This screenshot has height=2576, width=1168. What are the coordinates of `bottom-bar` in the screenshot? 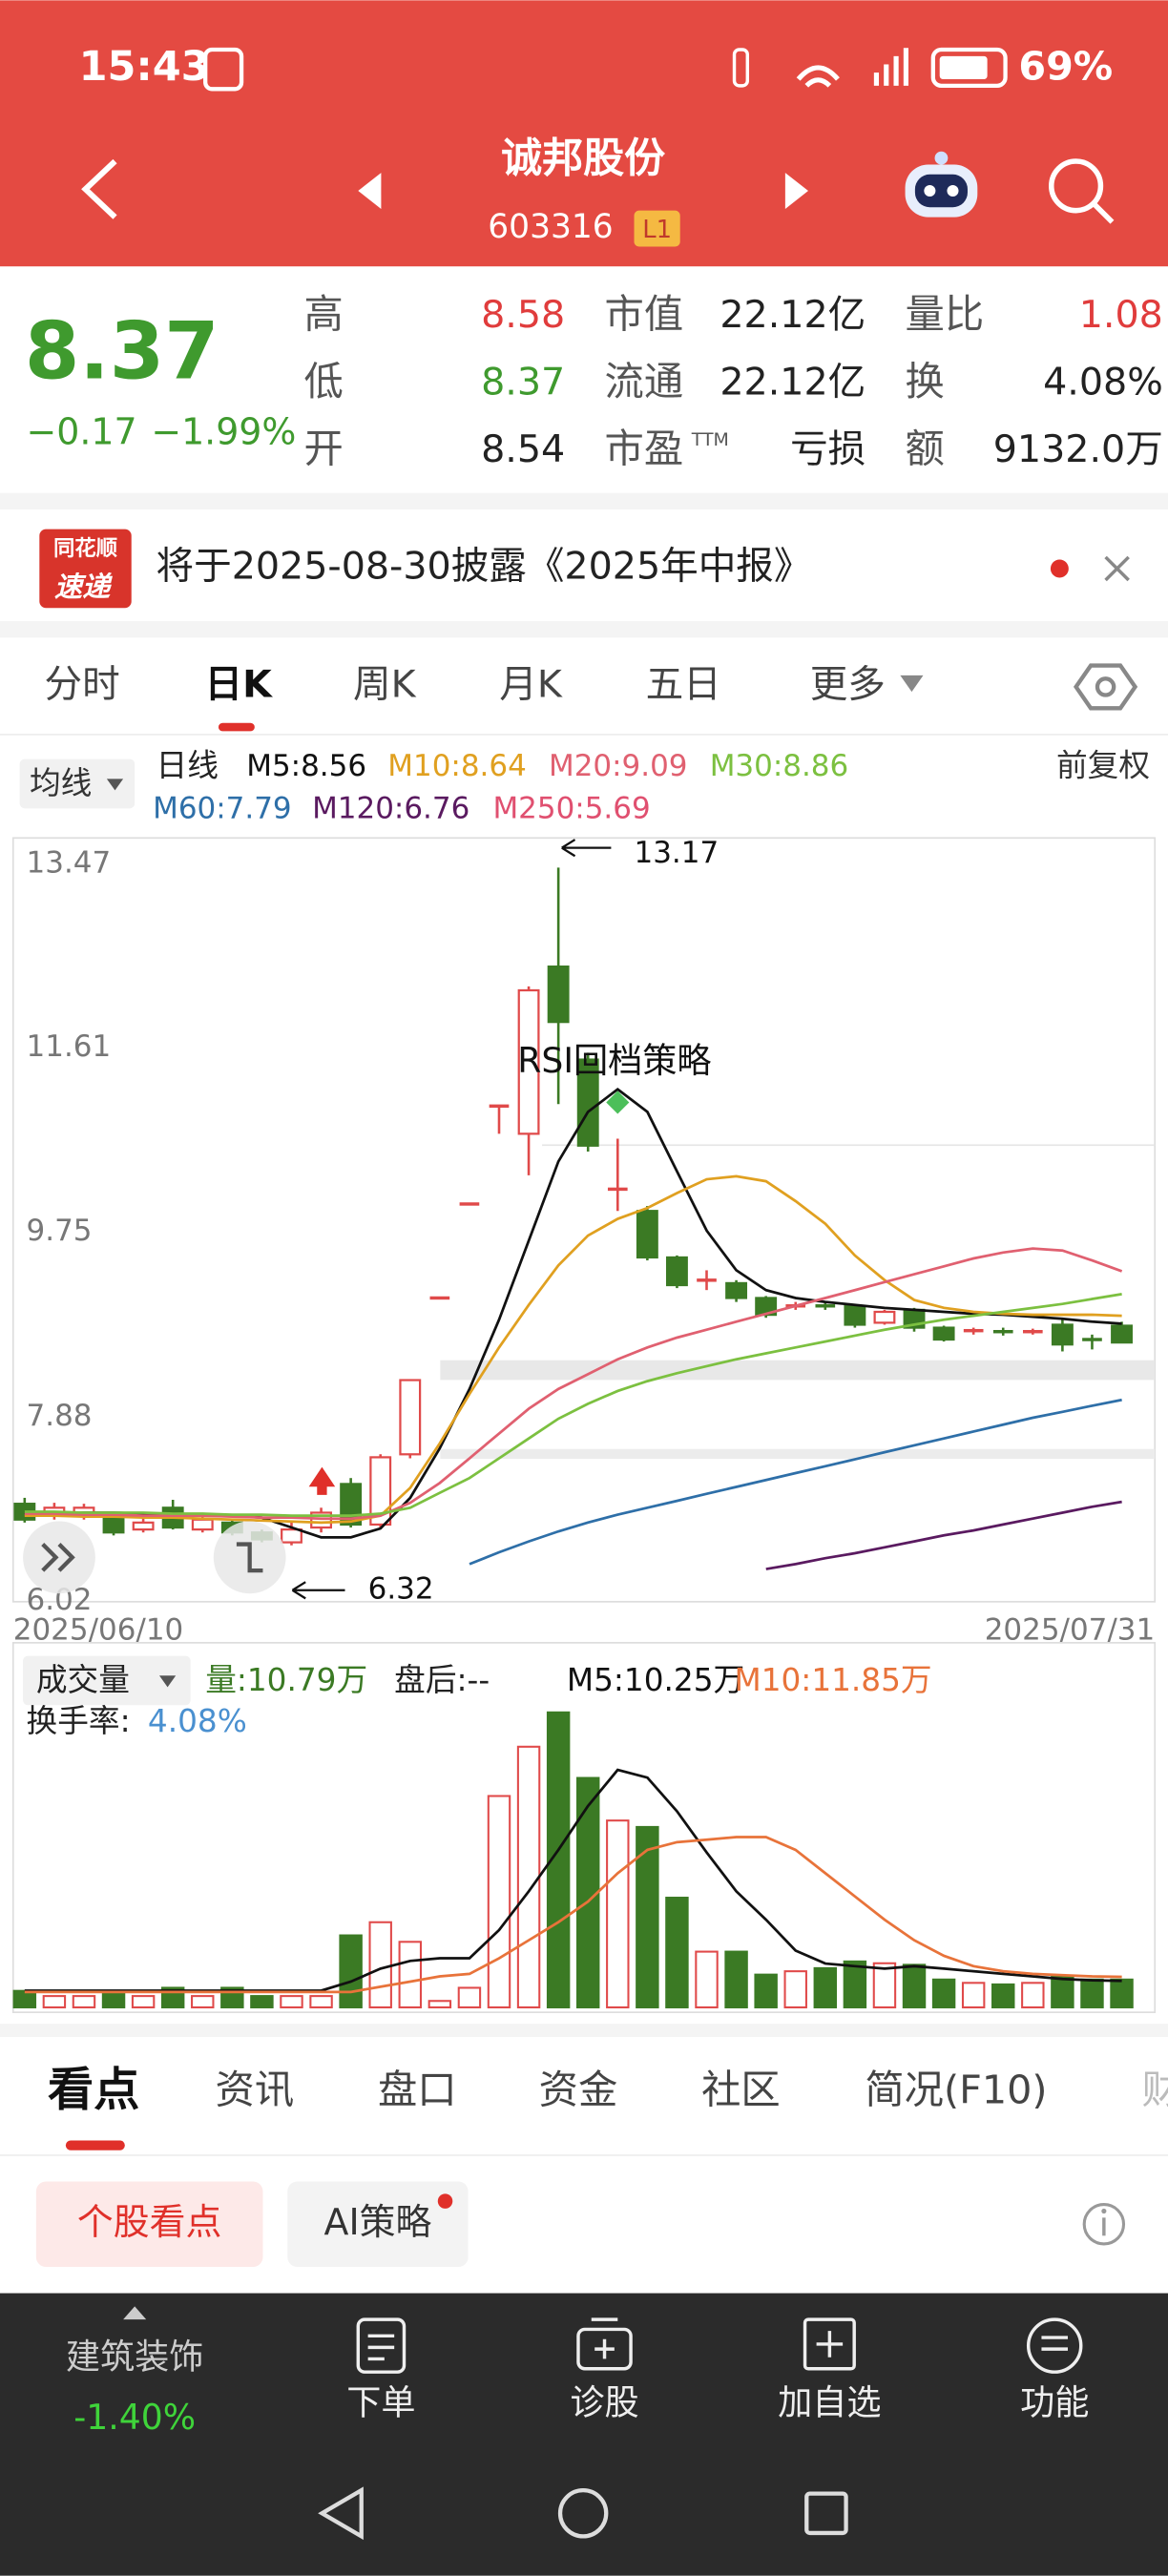 It's located at (584, 2434).